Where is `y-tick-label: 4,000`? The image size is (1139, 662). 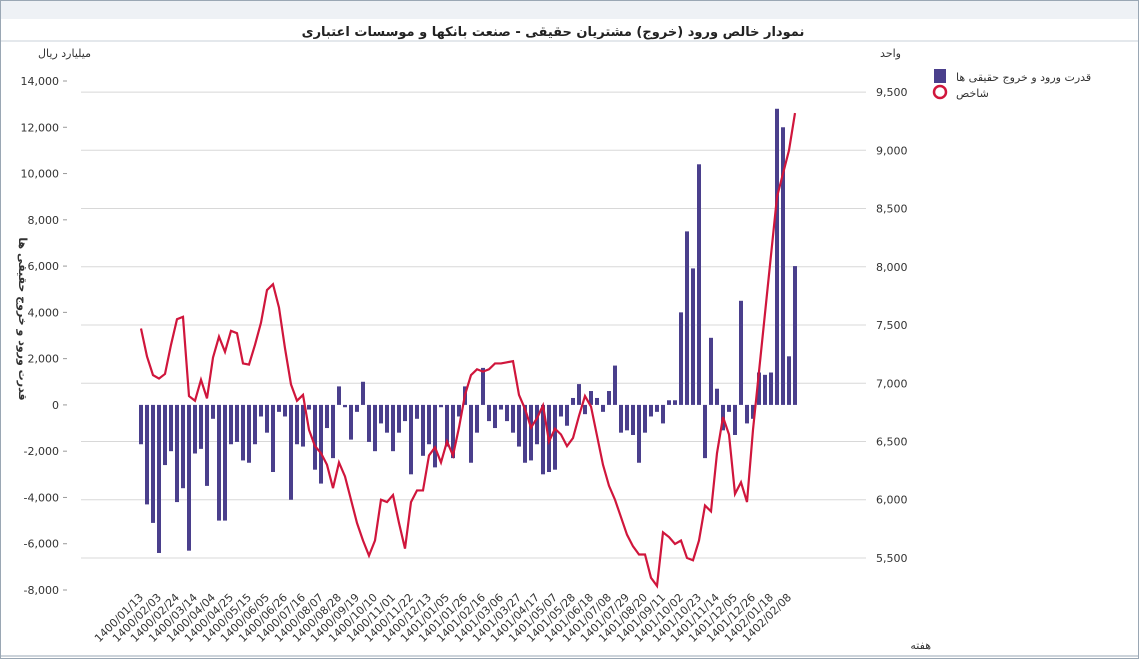 y-tick-label: 4,000 is located at coordinates (44, 312).